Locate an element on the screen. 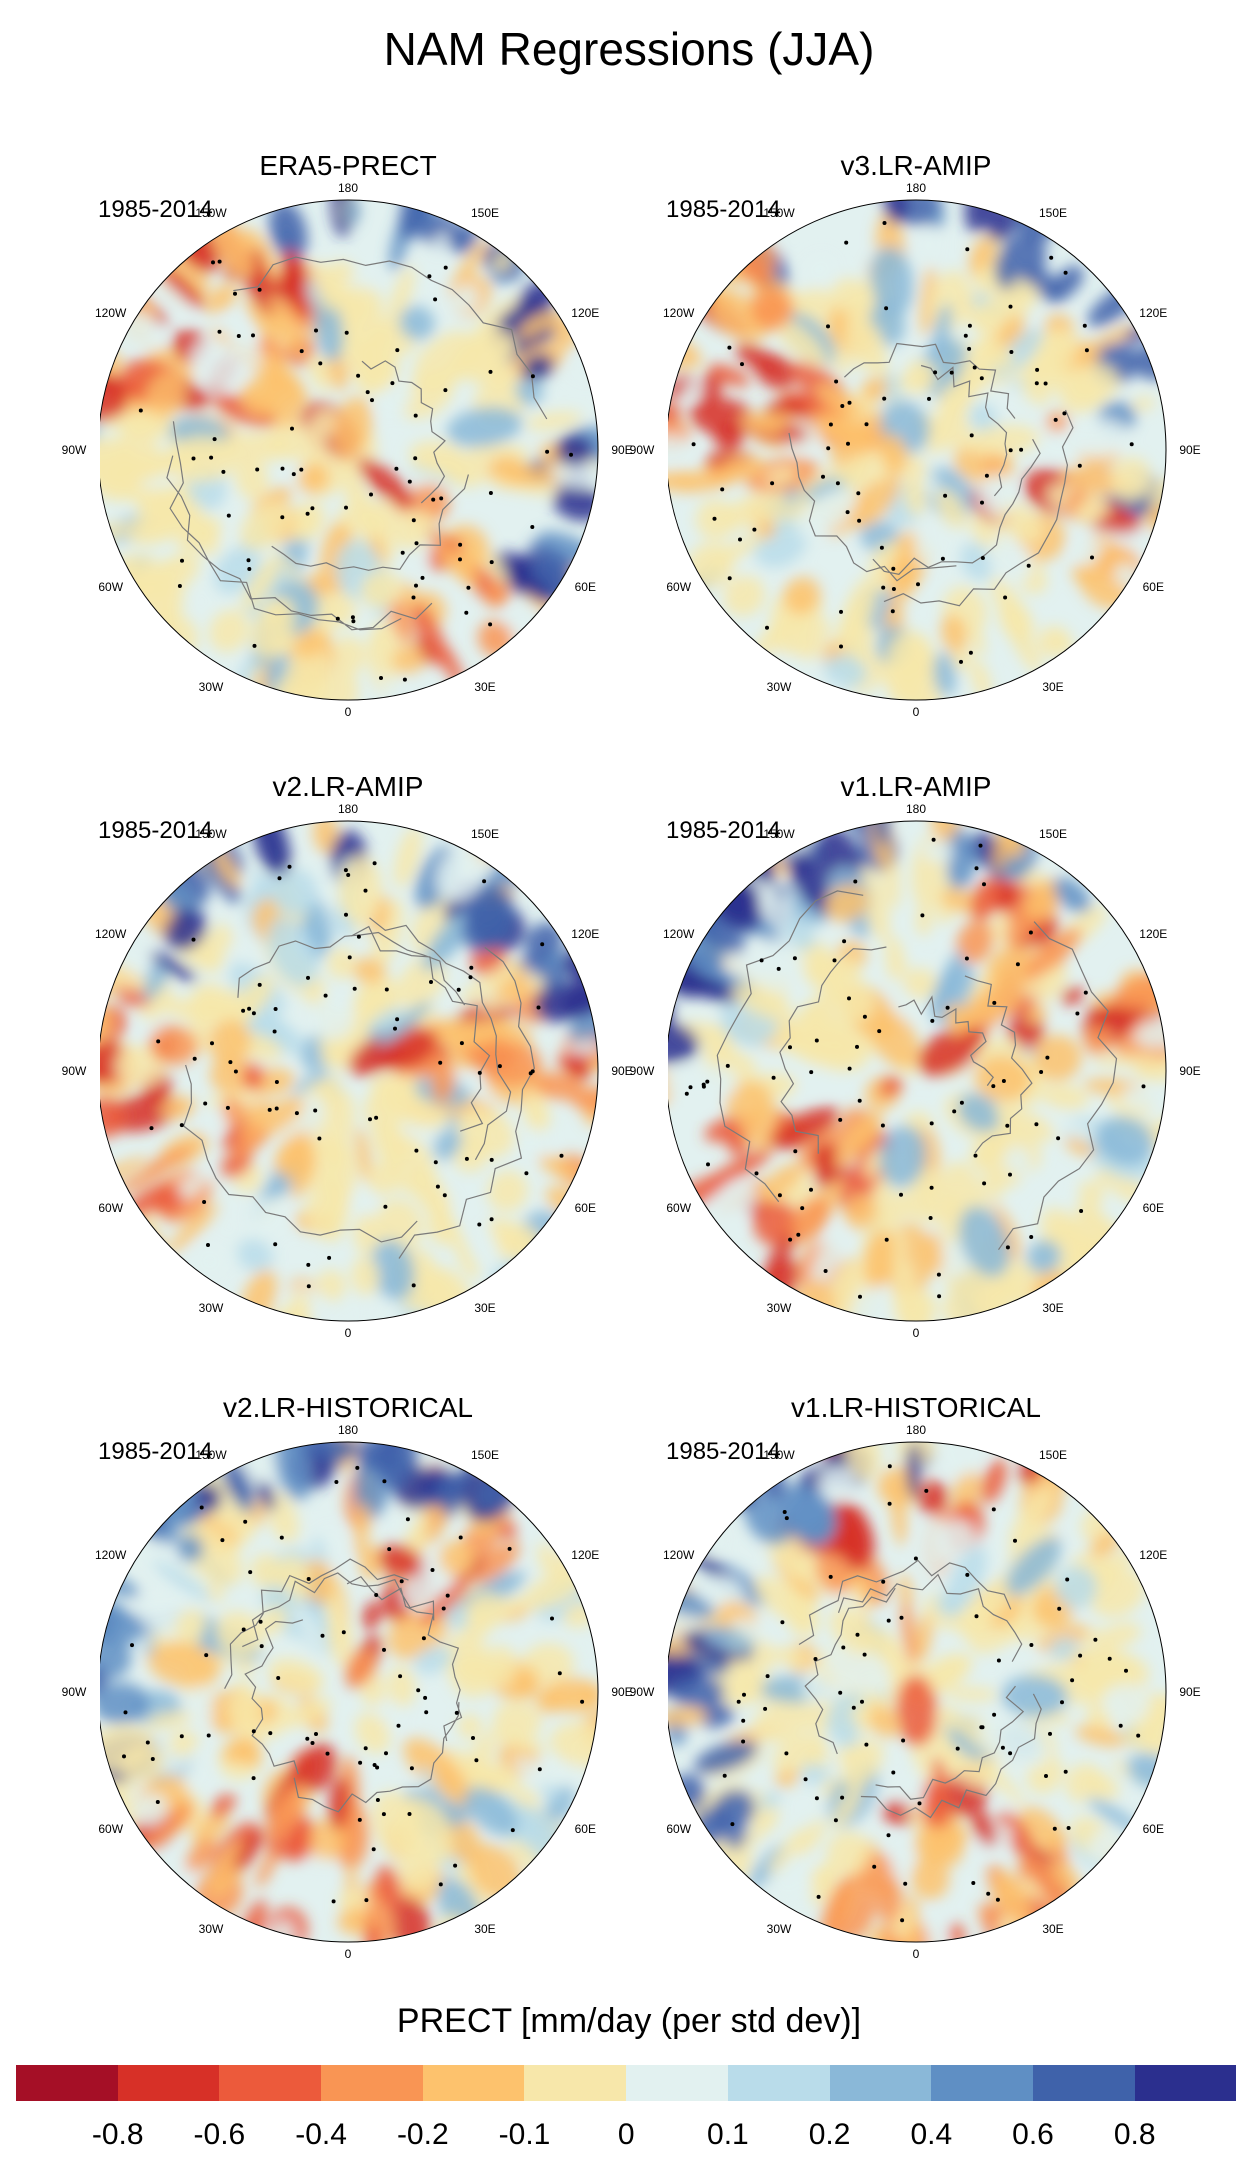  longitude-label: 60W is located at coordinates (679, 1208).